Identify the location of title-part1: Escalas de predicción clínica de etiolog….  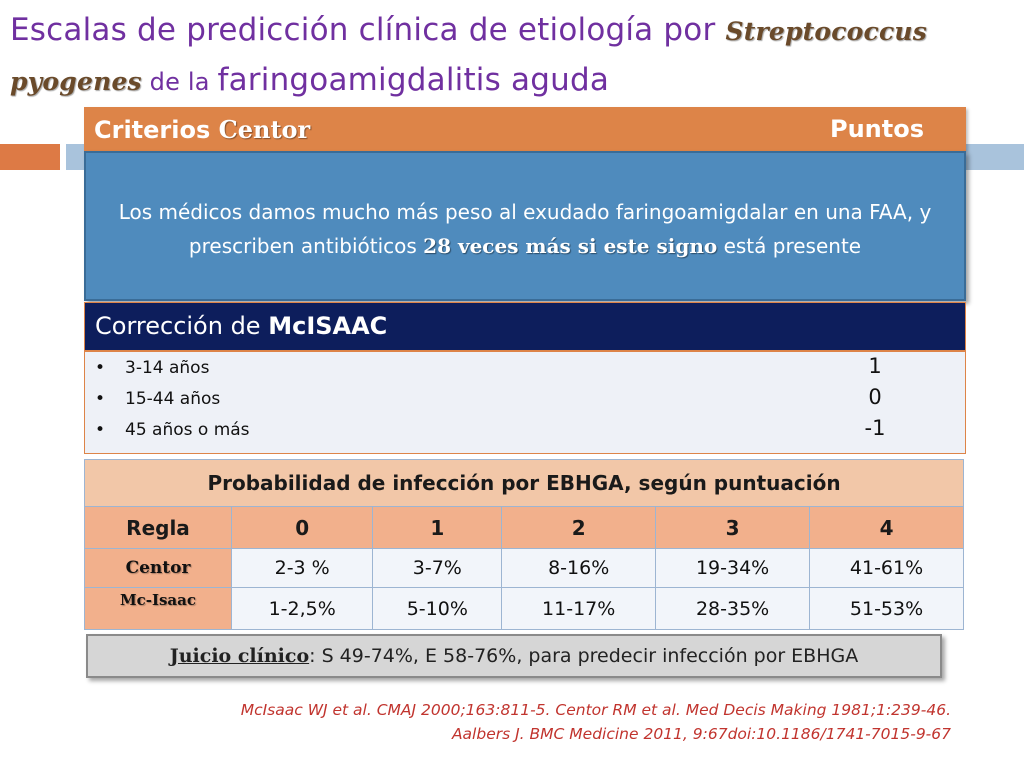
(368, 30).